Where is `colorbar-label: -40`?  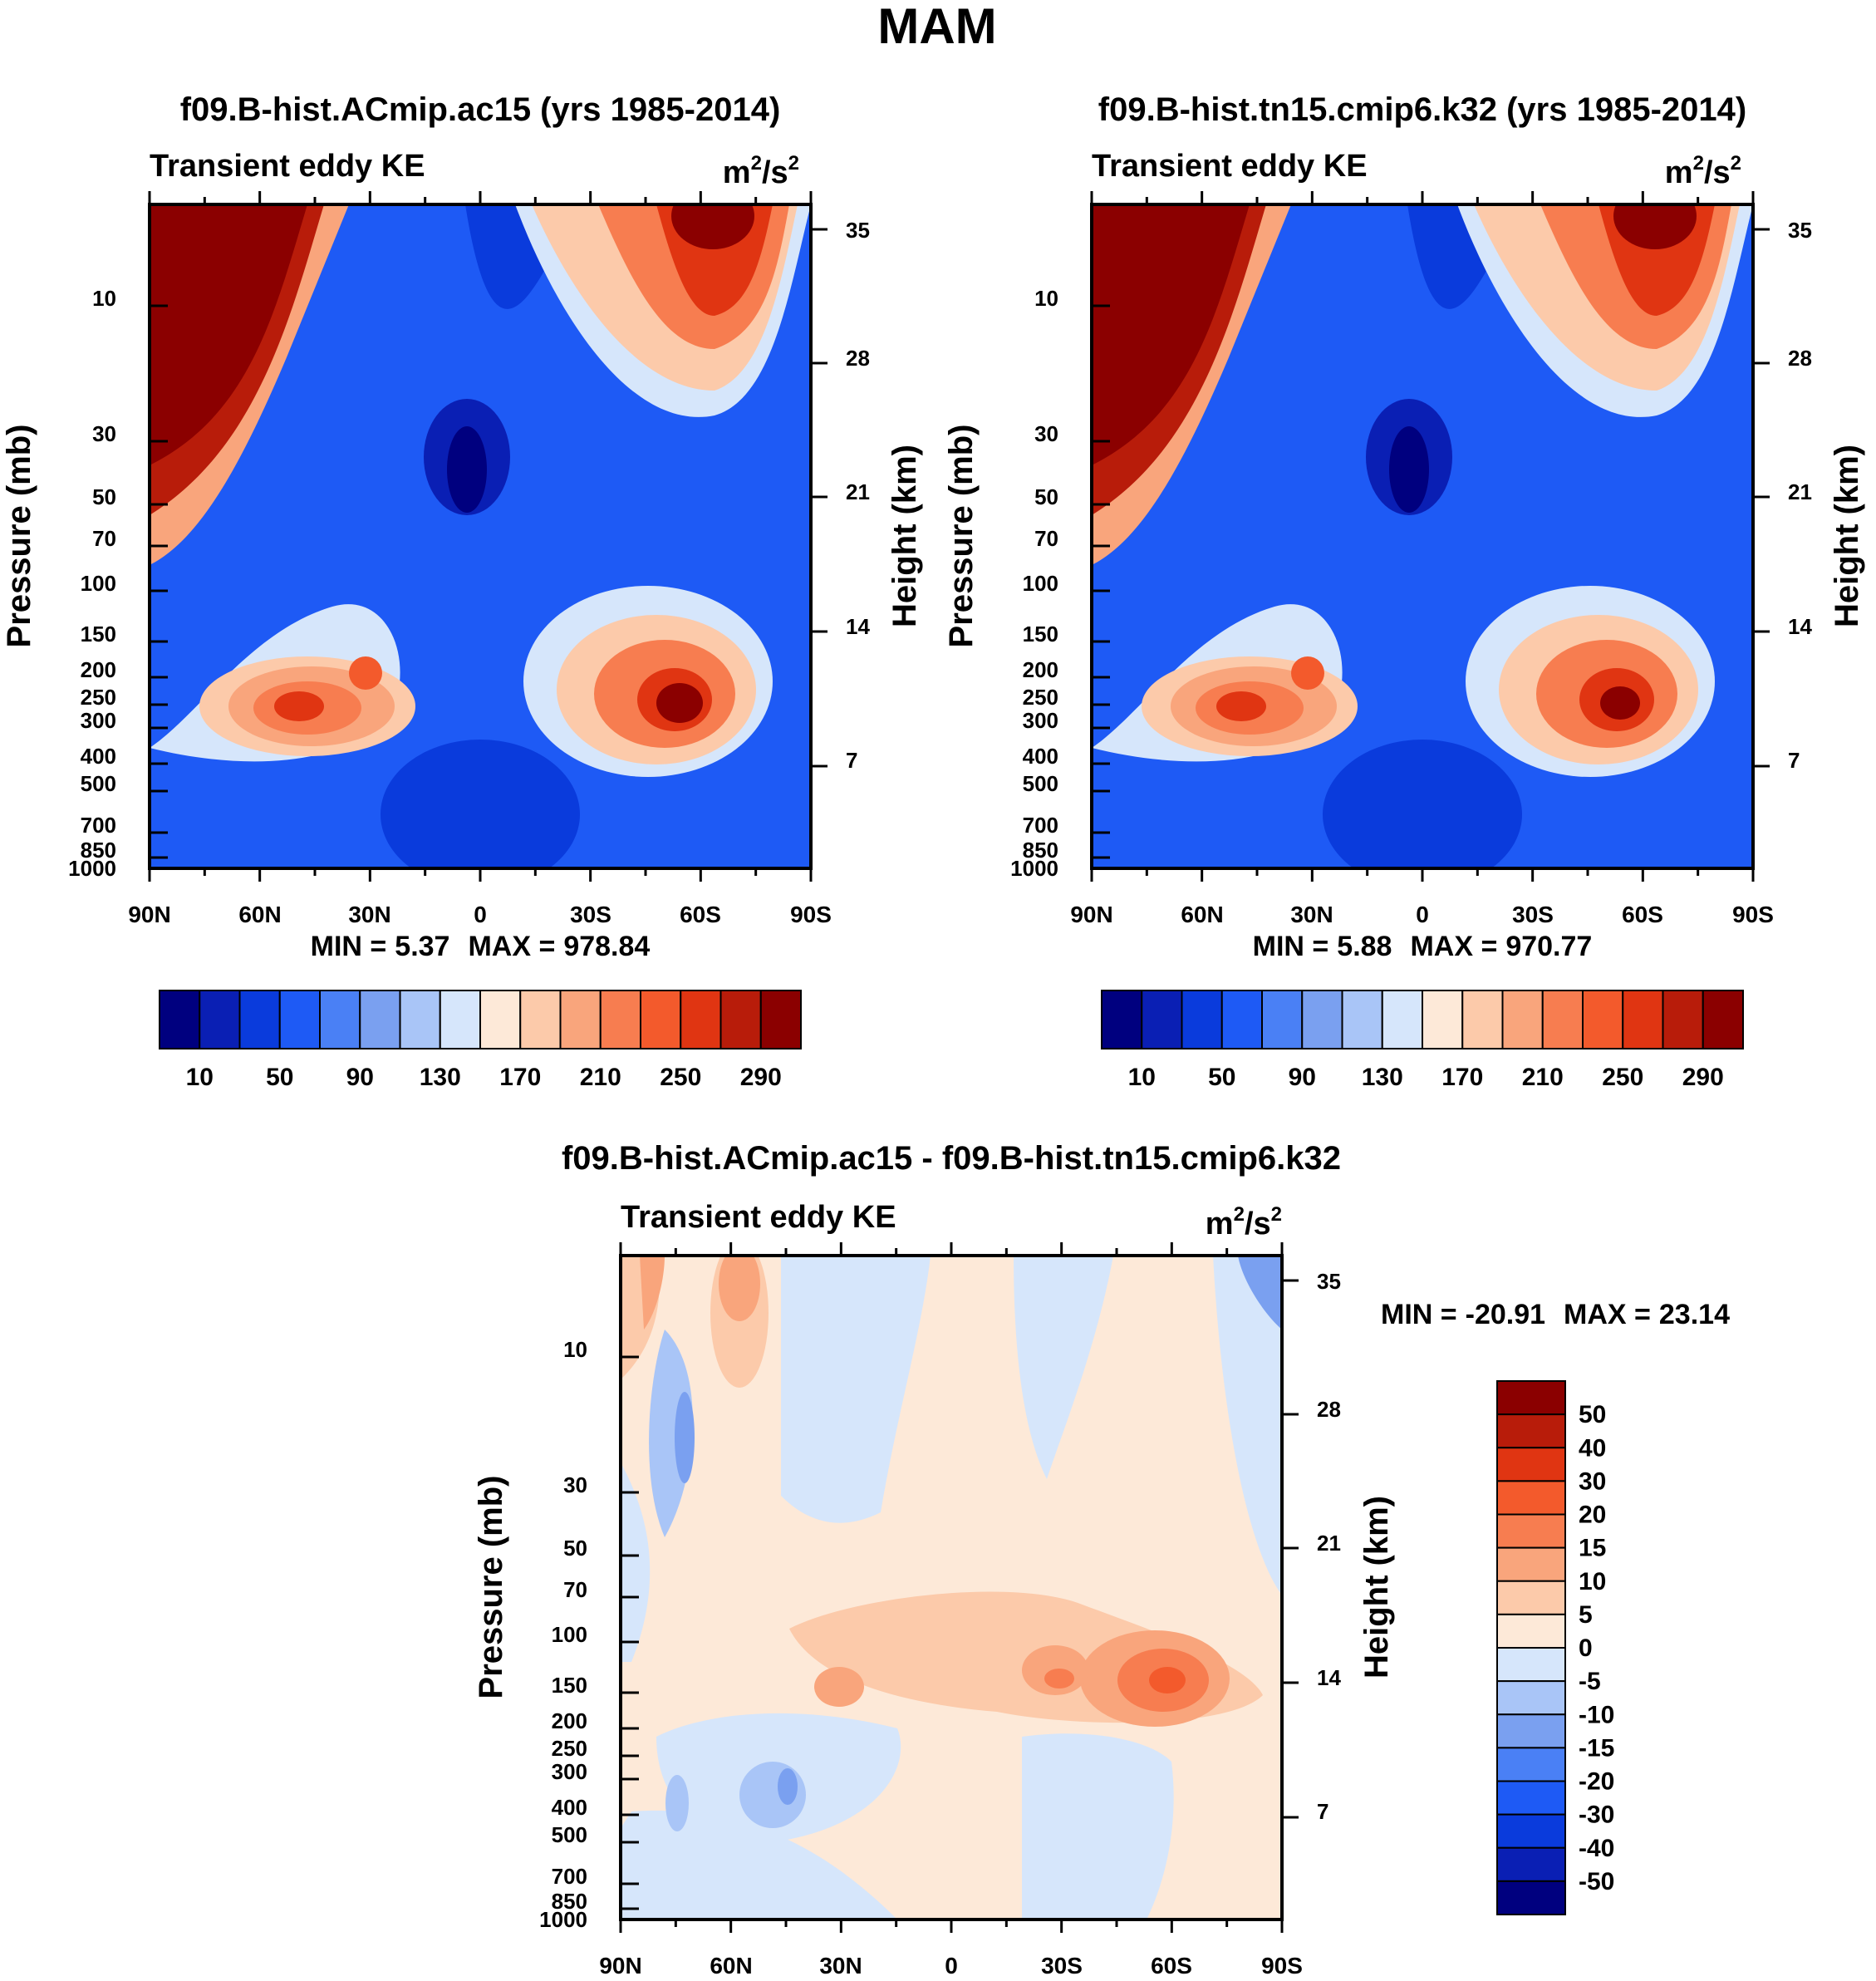 colorbar-label: -40 is located at coordinates (1597, 1848).